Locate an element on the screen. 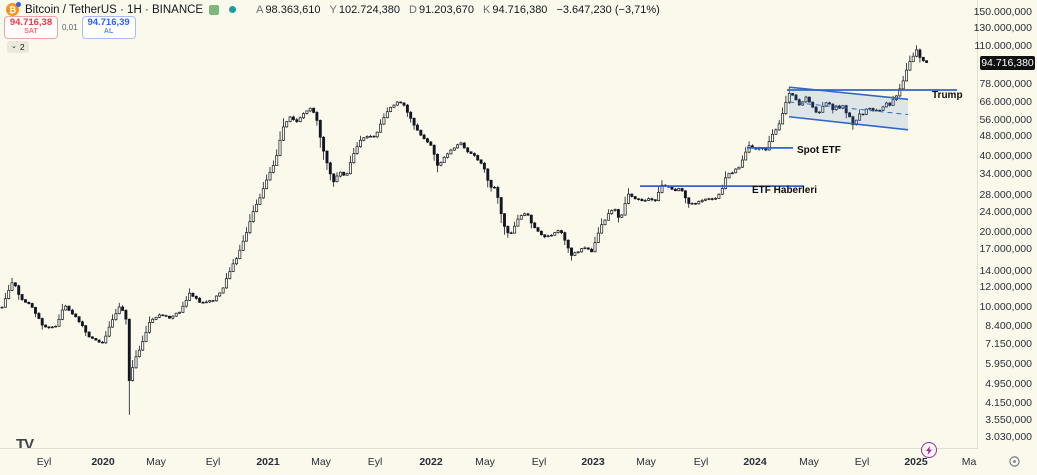  price-axis-tick: 4.950,000 is located at coordinates (1008, 383).